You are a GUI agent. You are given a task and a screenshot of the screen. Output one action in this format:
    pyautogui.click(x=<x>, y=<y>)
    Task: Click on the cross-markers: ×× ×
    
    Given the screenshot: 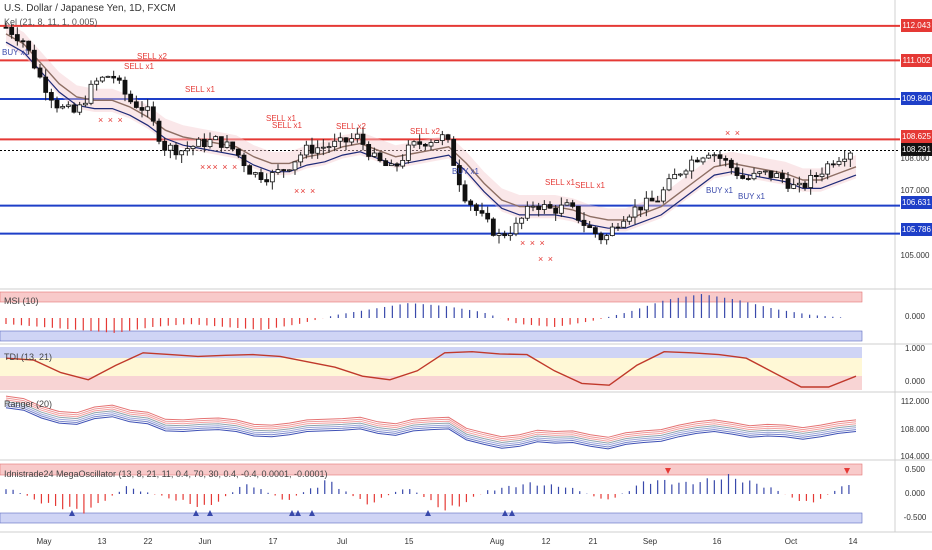 What is the action you would take?
    pyautogui.click(x=305, y=191)
    